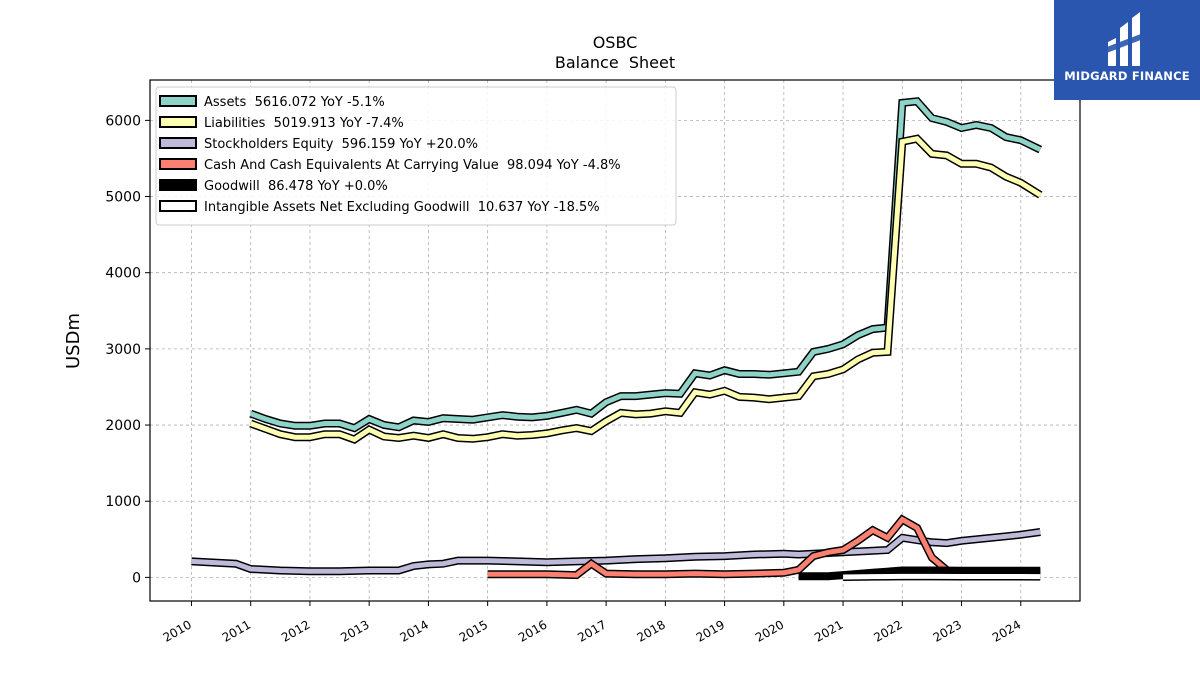 This screenshot has height=675, width=1200. I want to click on x-tick-label: 2011, so click(236, 630).